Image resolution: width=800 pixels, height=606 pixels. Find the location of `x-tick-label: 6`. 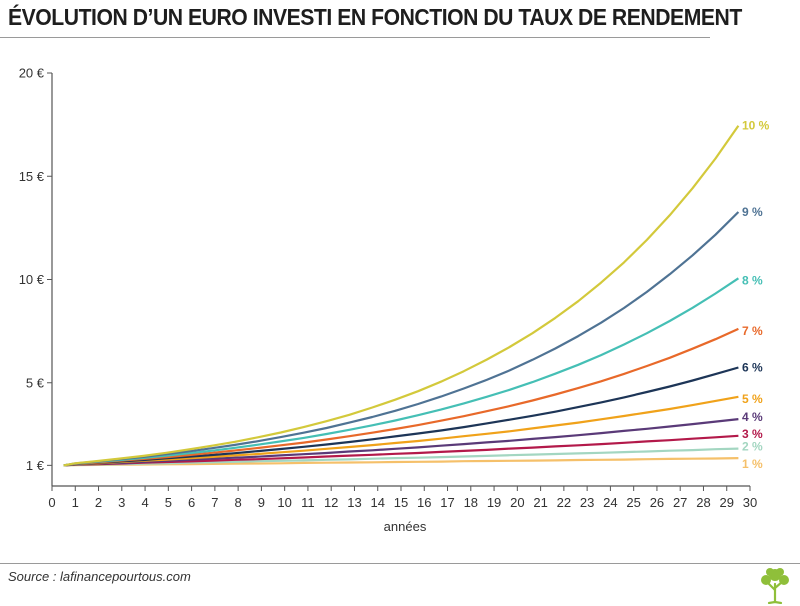

x-tick-label: 6 is located at coordinates (191, 502).